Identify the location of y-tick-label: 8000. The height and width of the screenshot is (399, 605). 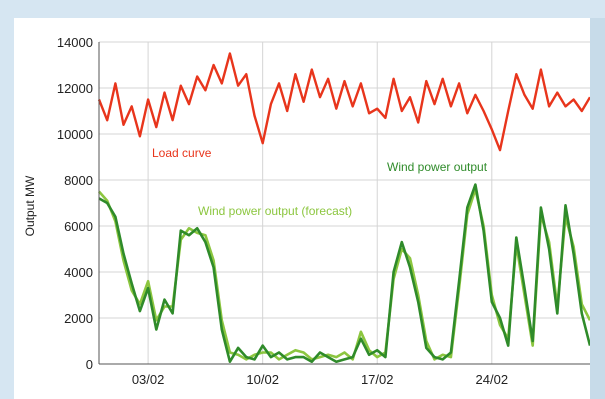
(78, 180).